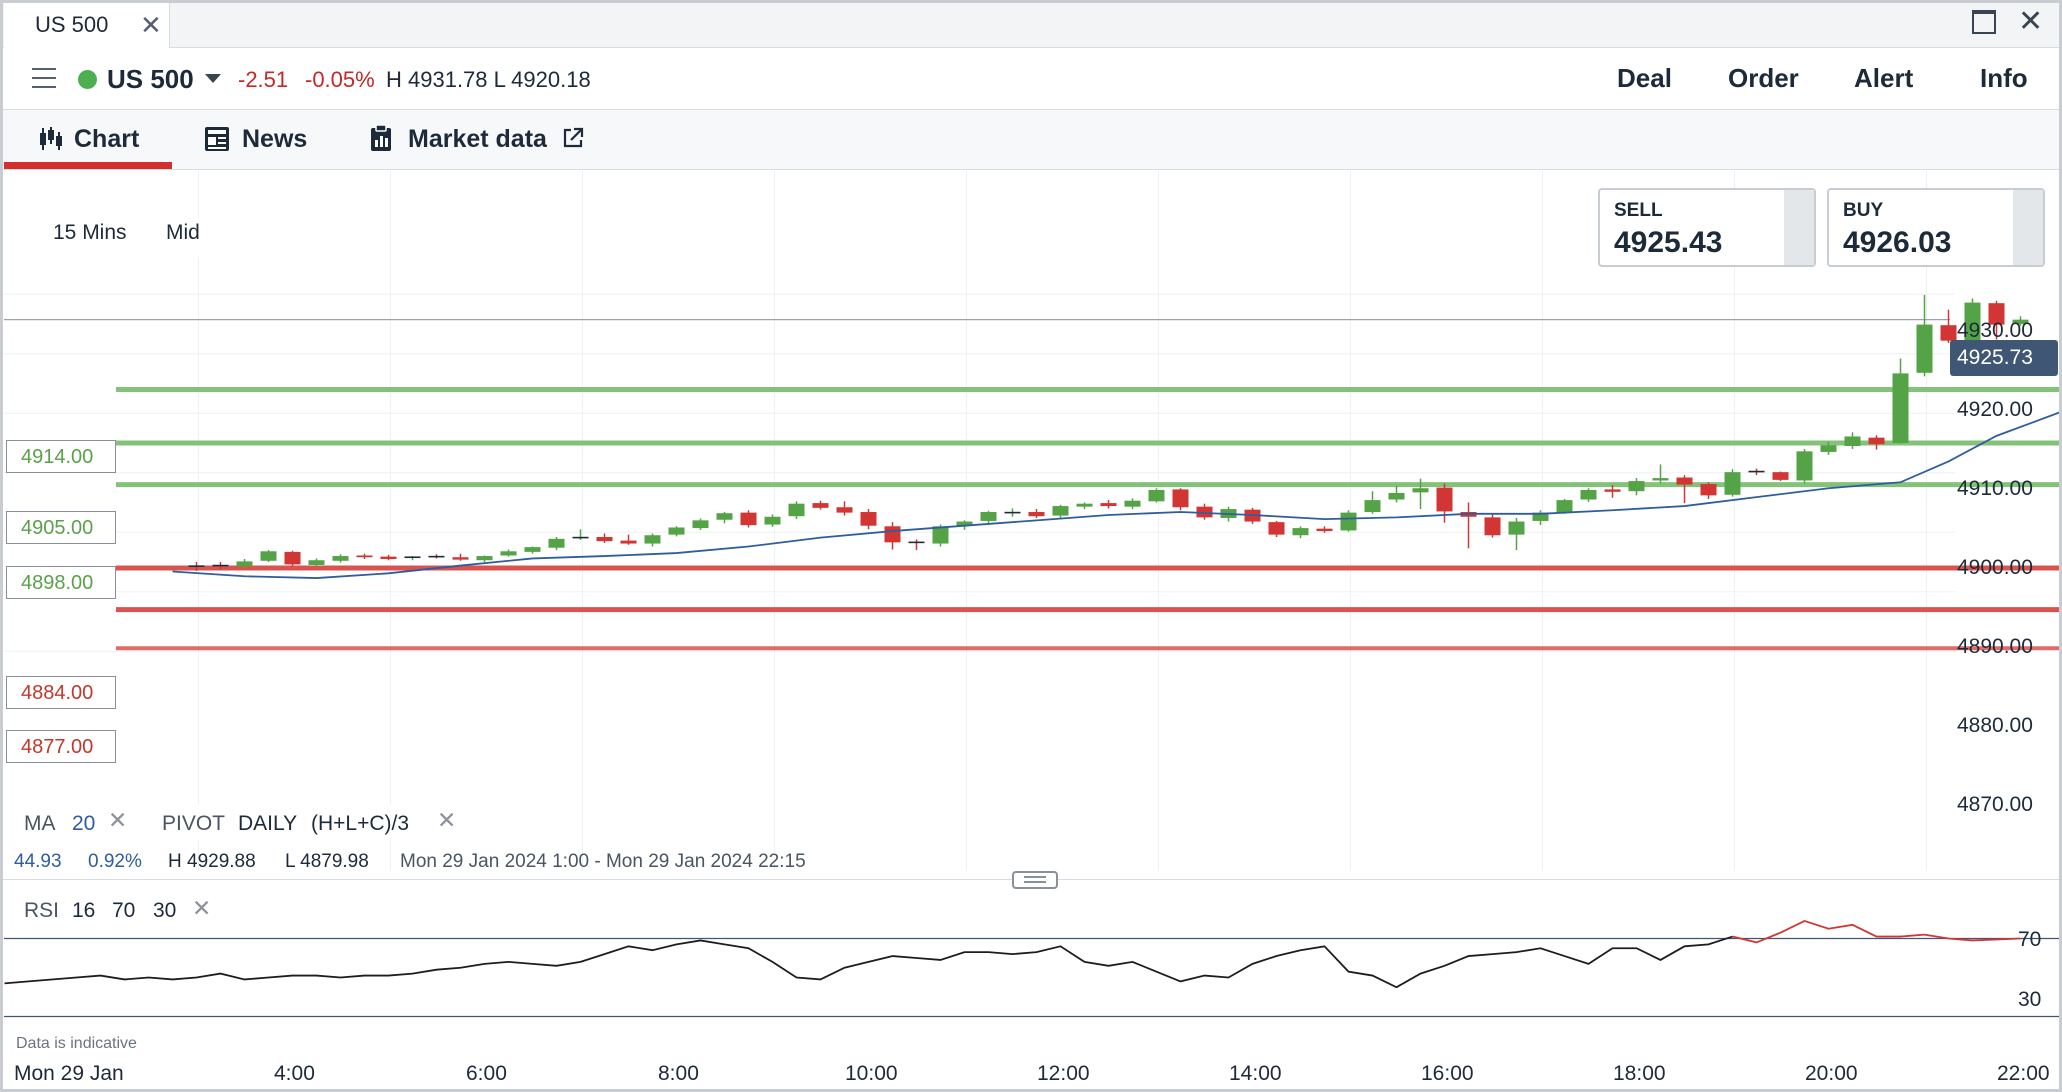  Describe the element at coordinates (1644, 78) in the screenshot. I see `deal-button: Deal` at that location.